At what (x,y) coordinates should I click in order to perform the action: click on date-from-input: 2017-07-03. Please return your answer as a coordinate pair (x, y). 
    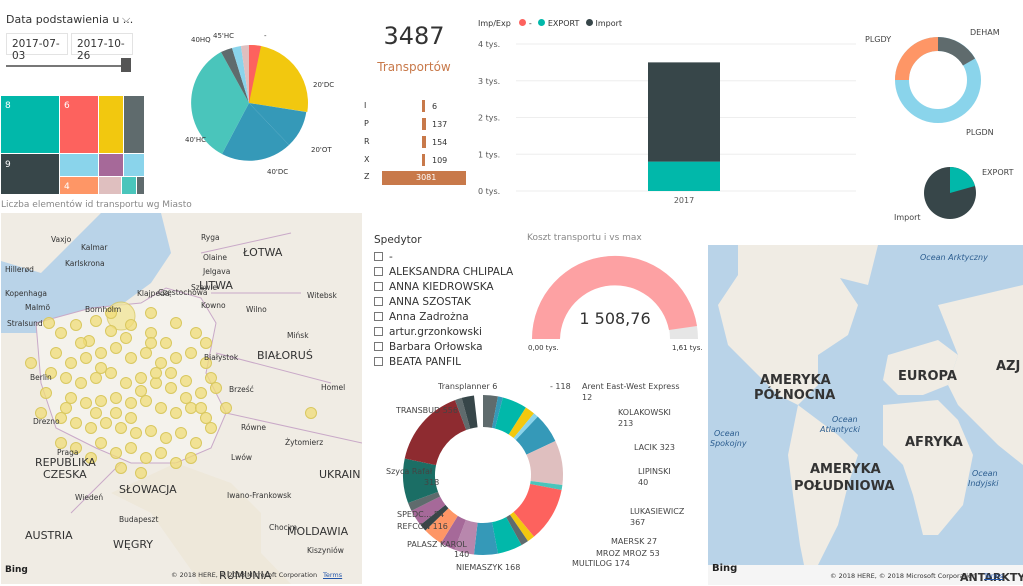
    Looking at the image, I should click on (37, 47).